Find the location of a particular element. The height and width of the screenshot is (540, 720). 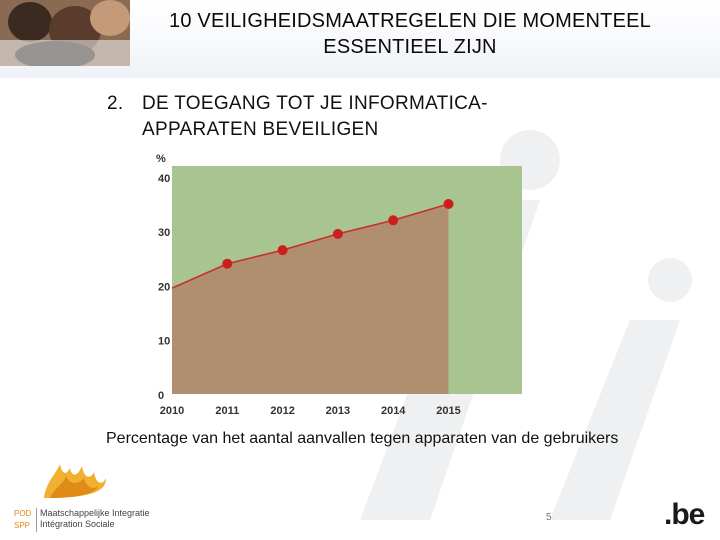

data-point-2015 is located at coordinates (448, 204).